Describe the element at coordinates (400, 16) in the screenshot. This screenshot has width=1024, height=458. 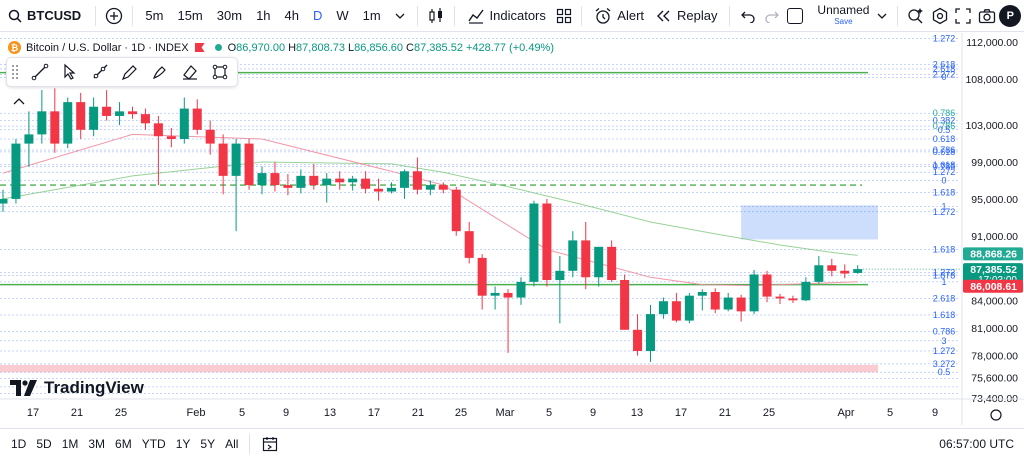
I see `timeframe-dropdown-button` at that location.